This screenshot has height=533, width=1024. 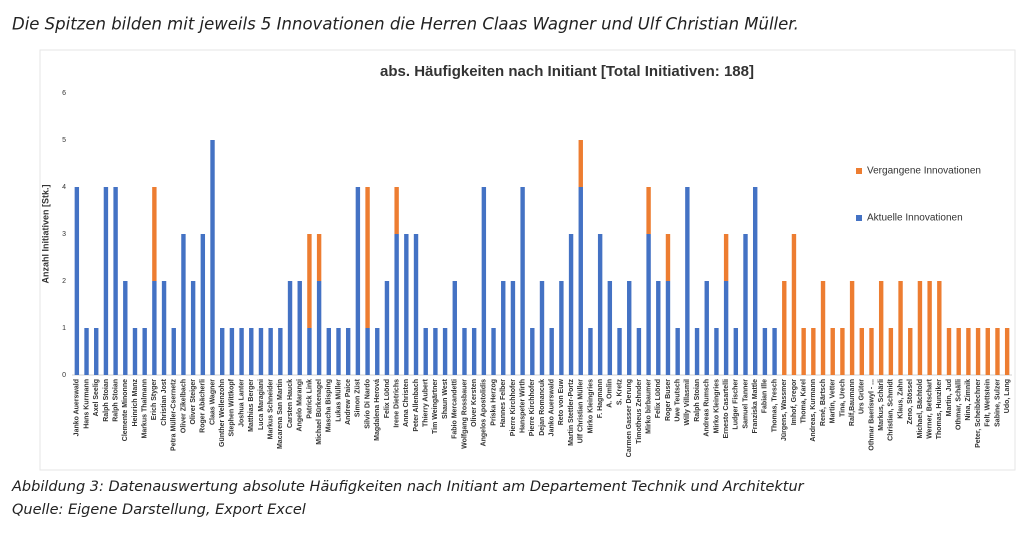 I want to click on caption: Quelle: Eigene Darstellung, Export Excel, so click(x=159, y=510).